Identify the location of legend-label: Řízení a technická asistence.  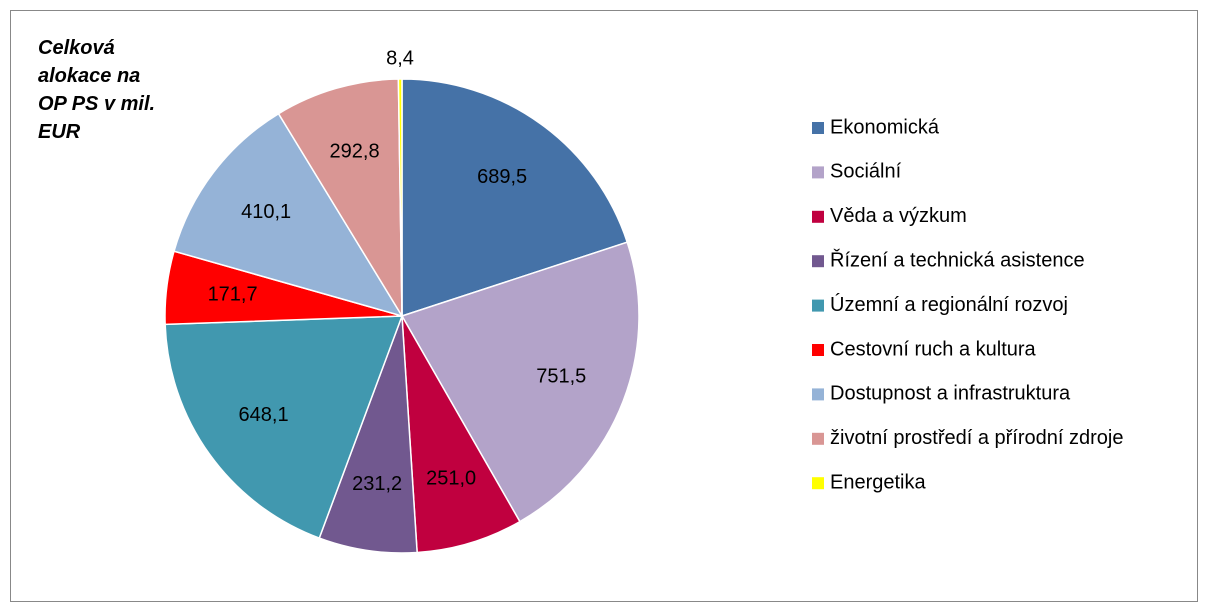
(957, 259).